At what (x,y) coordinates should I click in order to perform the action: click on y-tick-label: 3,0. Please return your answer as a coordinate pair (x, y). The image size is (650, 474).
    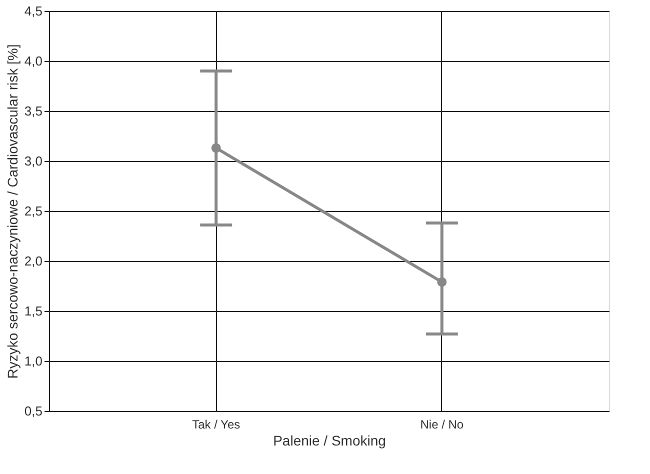
    Looking at the image, I should click on (33, 161).